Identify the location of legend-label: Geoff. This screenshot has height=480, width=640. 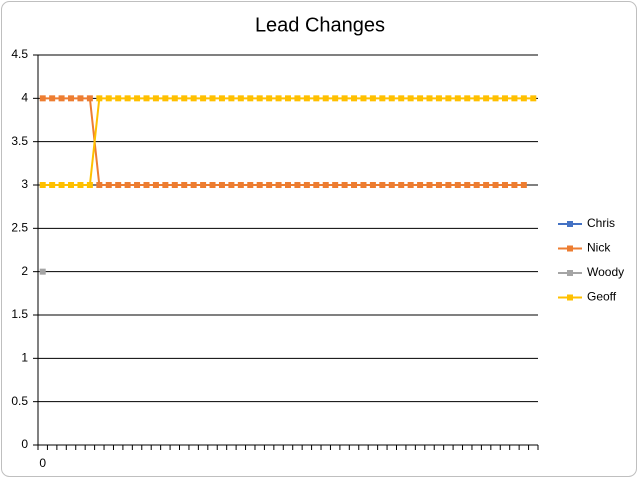
(602, 297).